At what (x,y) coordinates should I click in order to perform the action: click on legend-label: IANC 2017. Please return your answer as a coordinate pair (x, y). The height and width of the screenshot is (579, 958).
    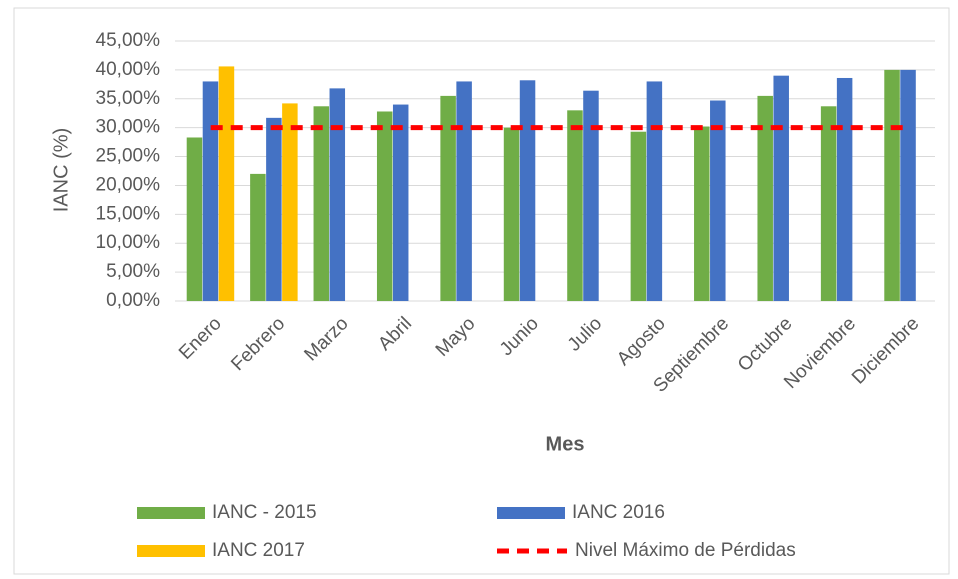
    Looking at the image, I should click on (258, 550).